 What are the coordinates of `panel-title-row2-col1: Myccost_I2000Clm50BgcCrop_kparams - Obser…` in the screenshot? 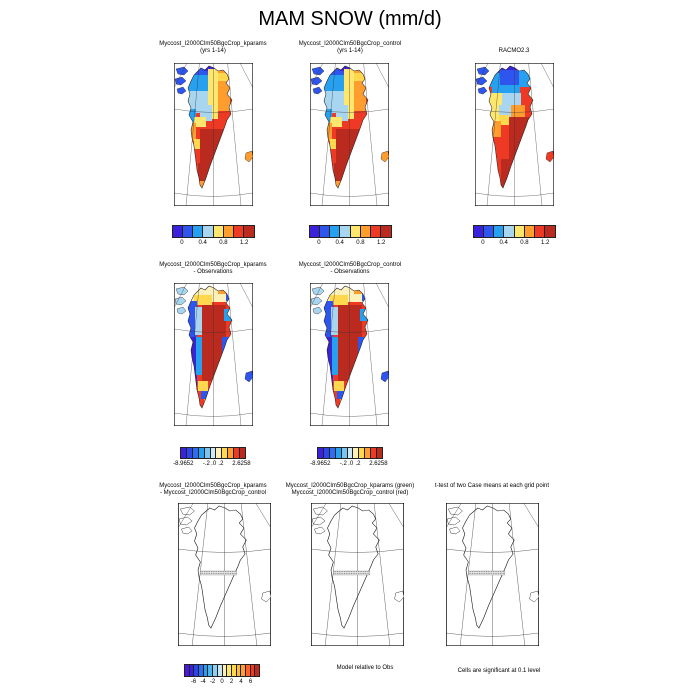 It's located at (212, 269).